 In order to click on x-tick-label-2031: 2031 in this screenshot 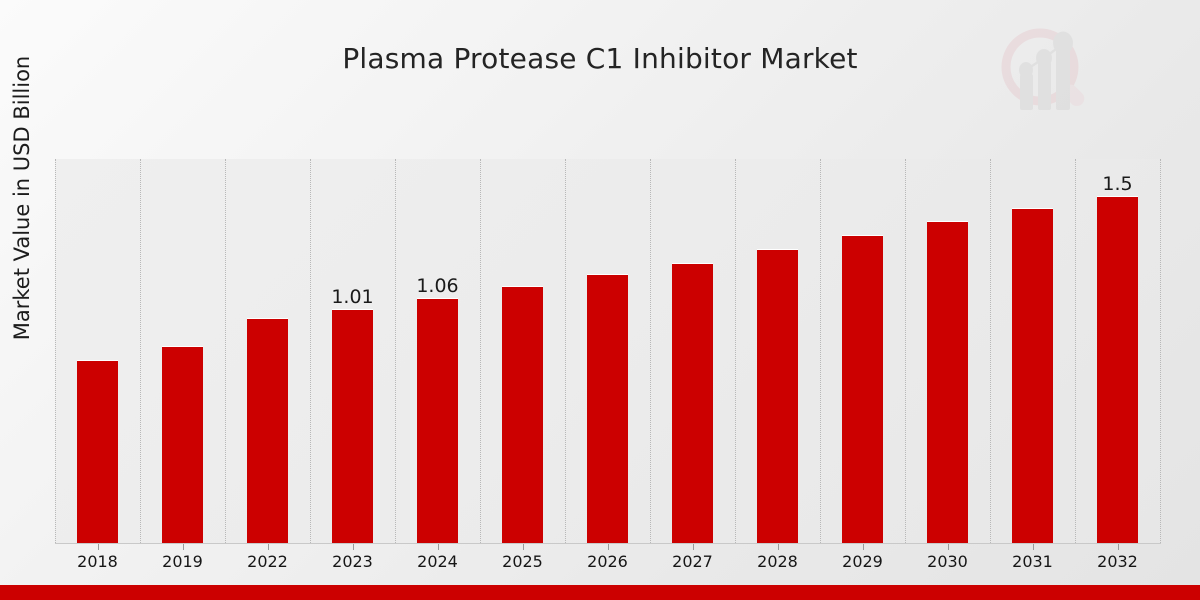, I will do `click(1032, 561)`.